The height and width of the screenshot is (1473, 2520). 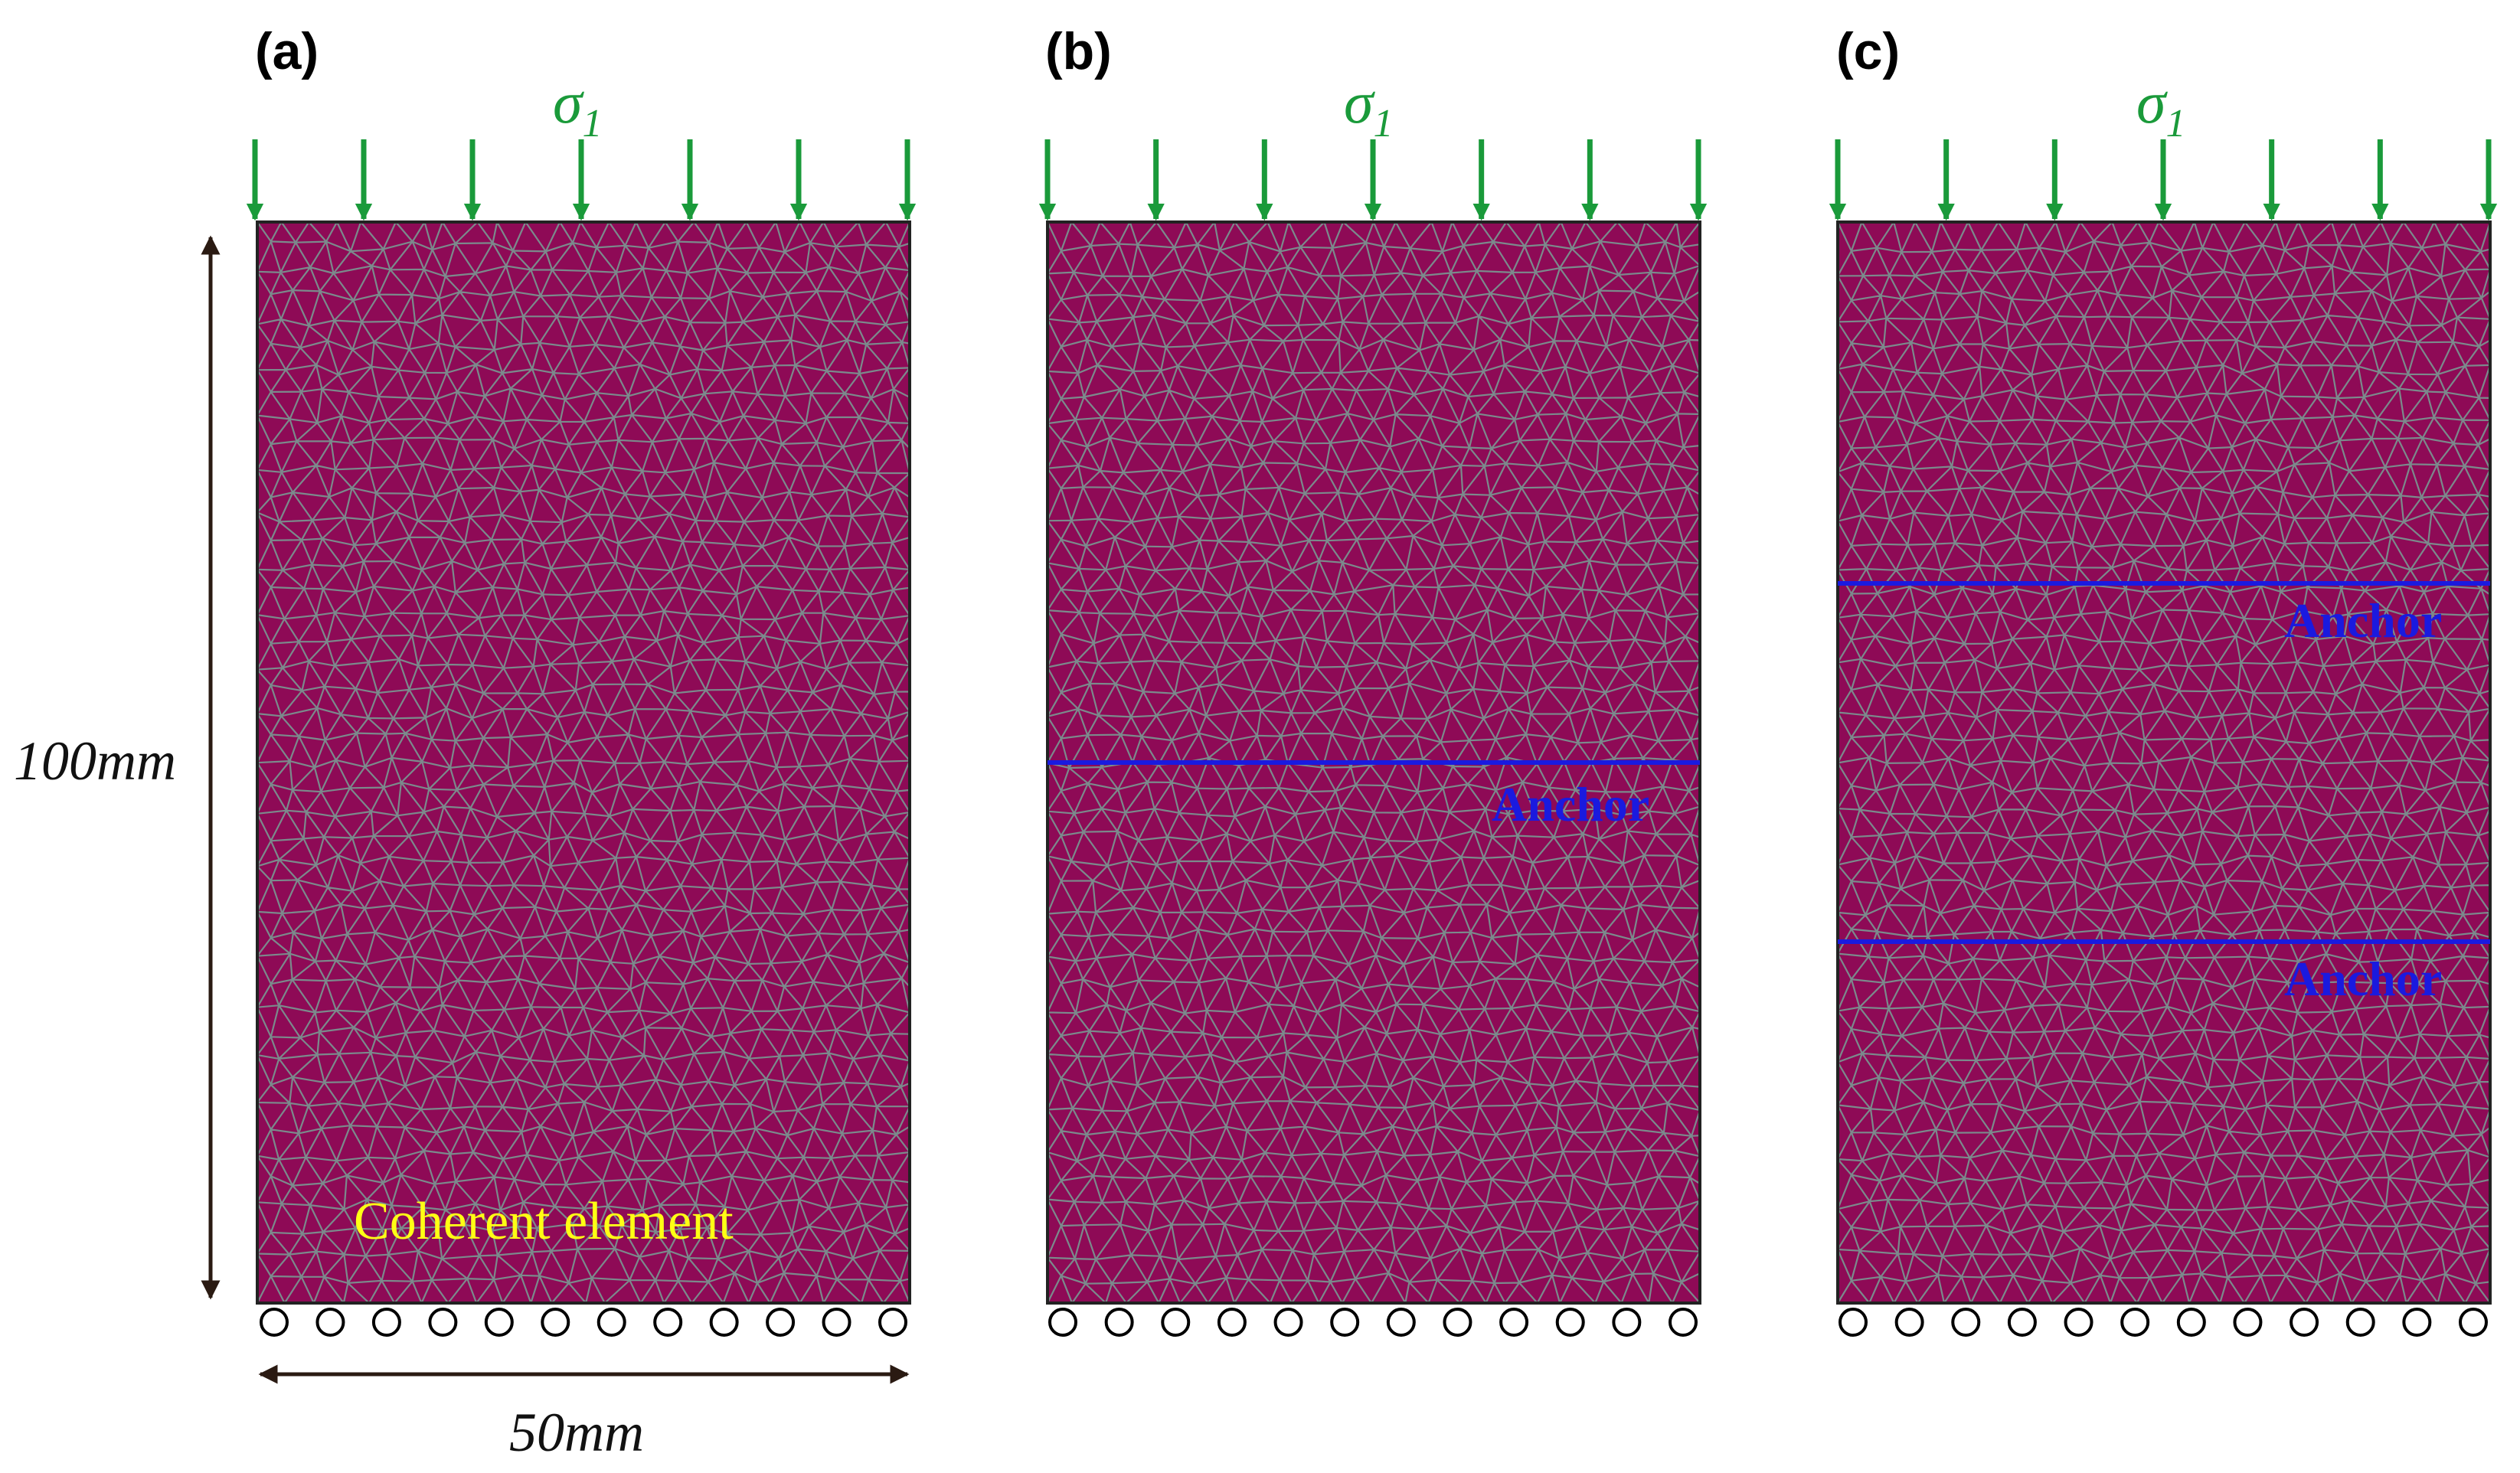 What do you see at coordinates (2363, 979) in the screenshot?
I see `anchor-label-lower: Anchor` at bounding box center [2363, 979].